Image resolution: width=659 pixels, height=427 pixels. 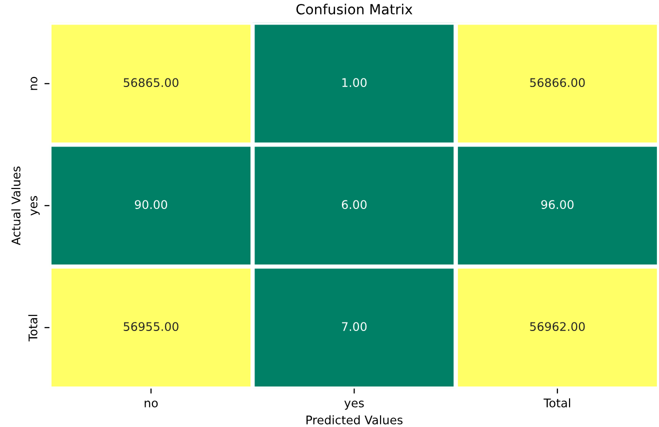 I want to click on x-tick-label: no, so click(x=151, y=404).